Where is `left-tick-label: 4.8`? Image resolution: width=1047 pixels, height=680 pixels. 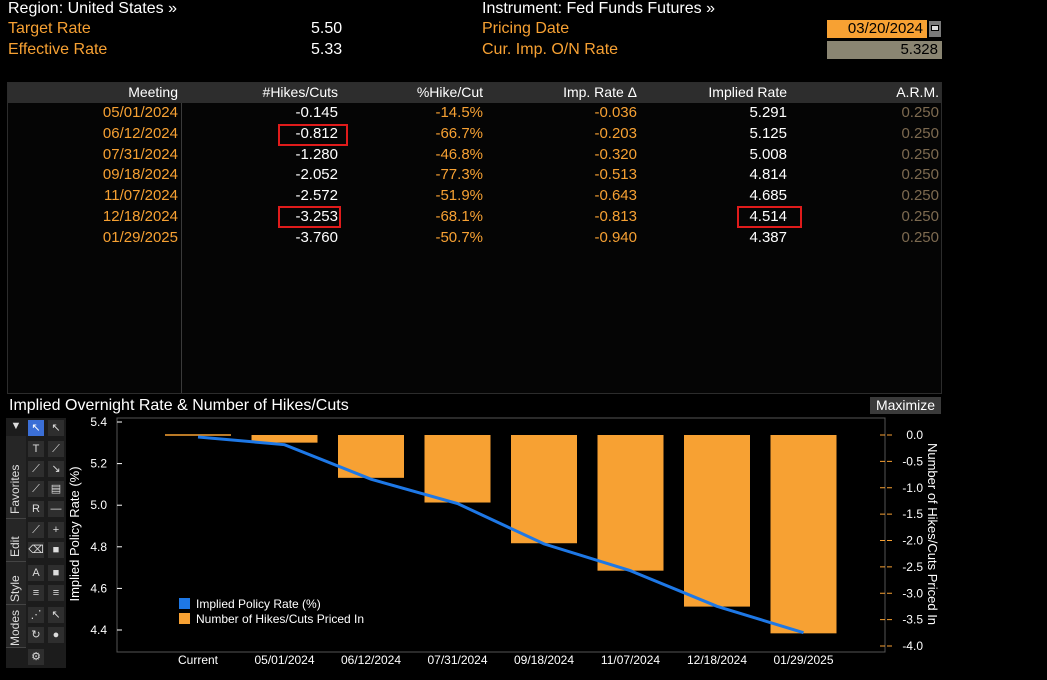 left-tick-label: 4.8 is located at coordinates (98, 547).